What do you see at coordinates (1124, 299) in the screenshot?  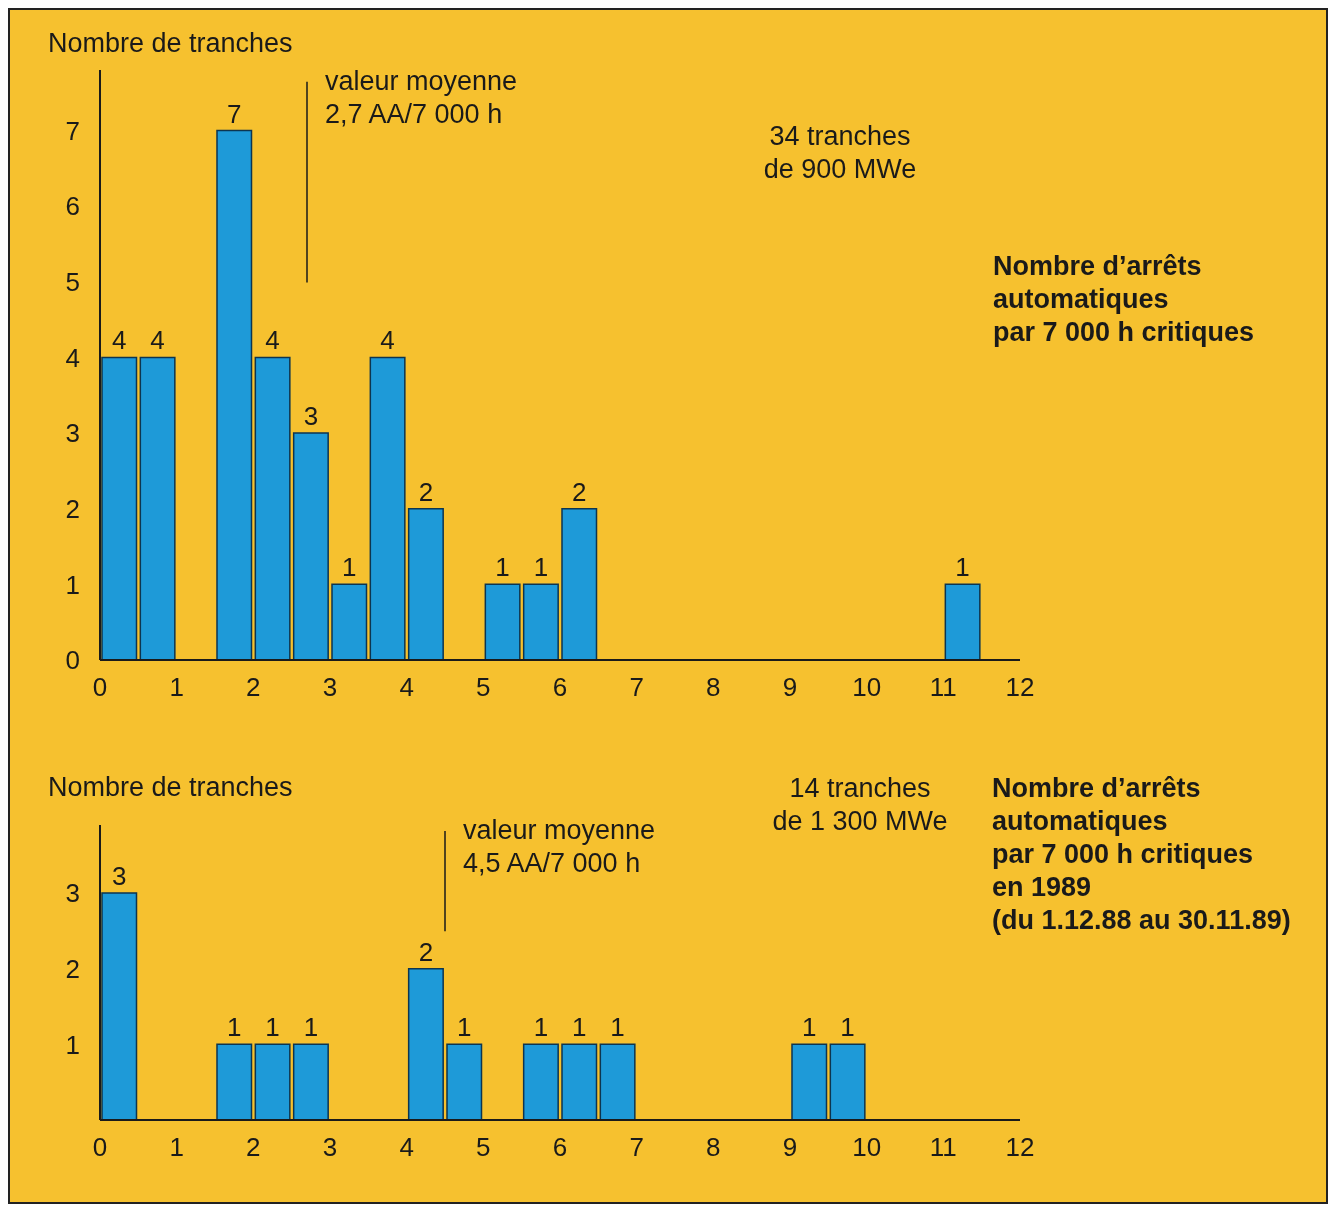 I see `annotation: Nombre d’arrêts automatiques par 7 000 h critiques` at bounding box center [1124, 299].